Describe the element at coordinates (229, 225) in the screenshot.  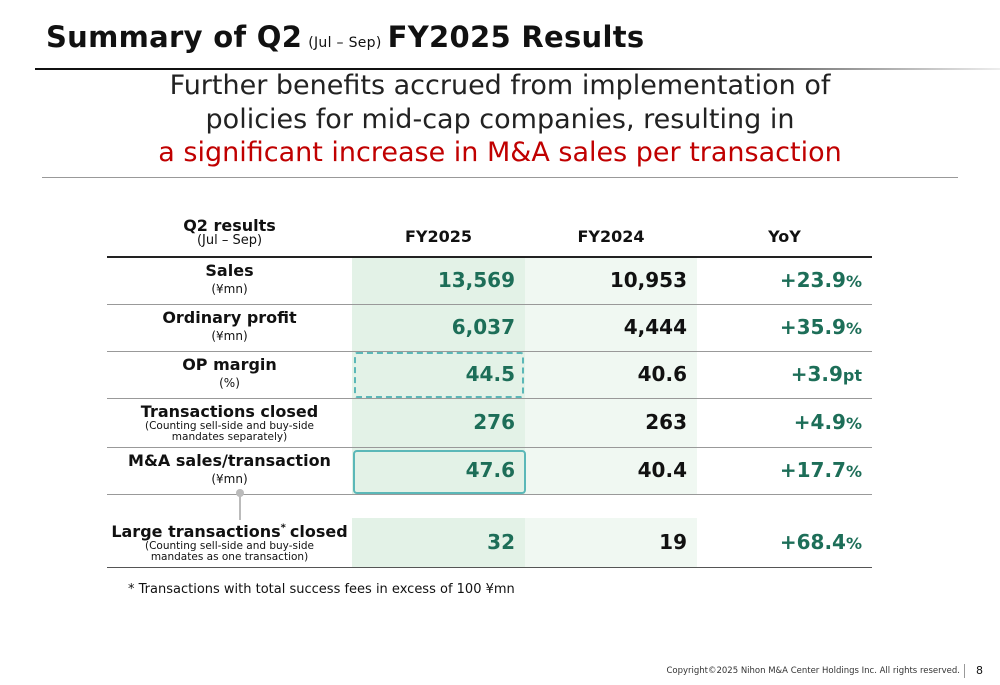
I see `header-title: Q2 results` at that location.